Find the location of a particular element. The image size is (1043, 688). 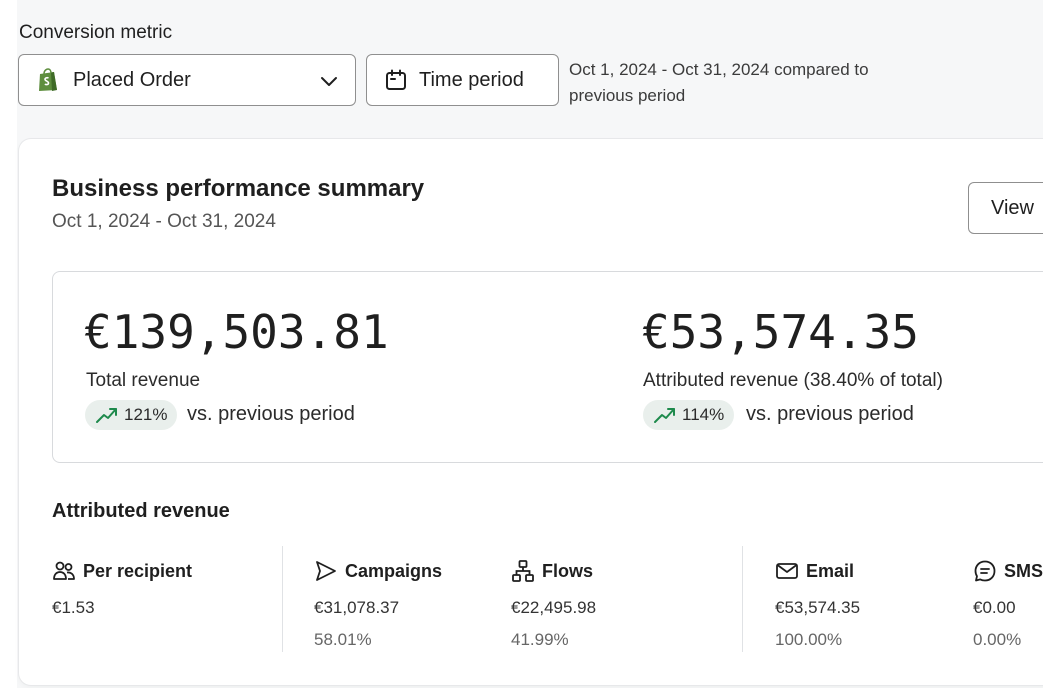

people-icon is located at coordinates (64, 570).